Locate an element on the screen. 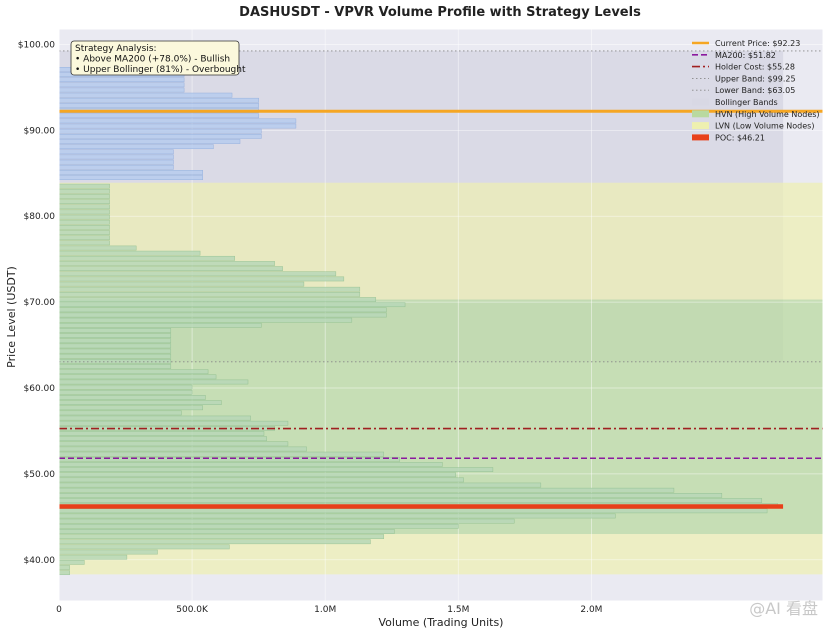  x-tick-label: 0 is located at coordinates (59, 610).